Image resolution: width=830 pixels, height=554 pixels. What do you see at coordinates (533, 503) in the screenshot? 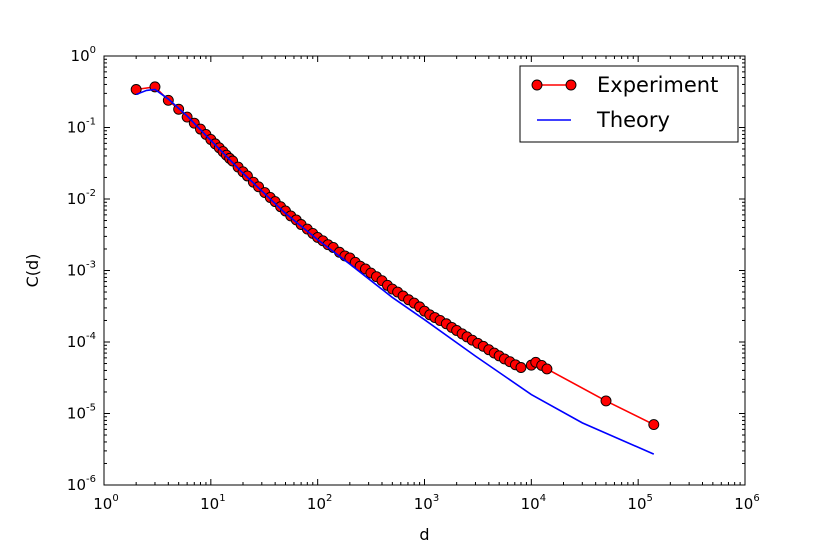
I see `x-tick-label: 10⁴` at bounding box center [533, 503].